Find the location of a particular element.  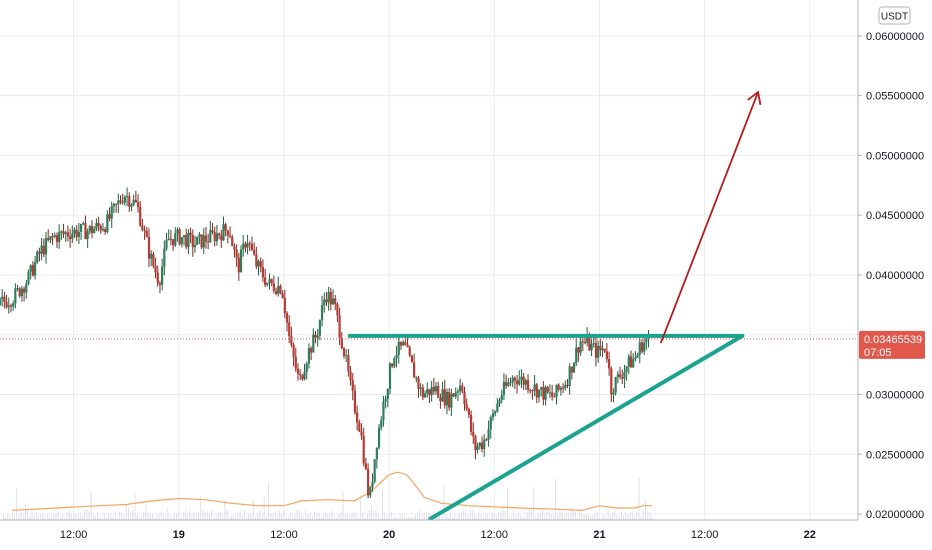

support-trendline is located at coordinates (586, 427).